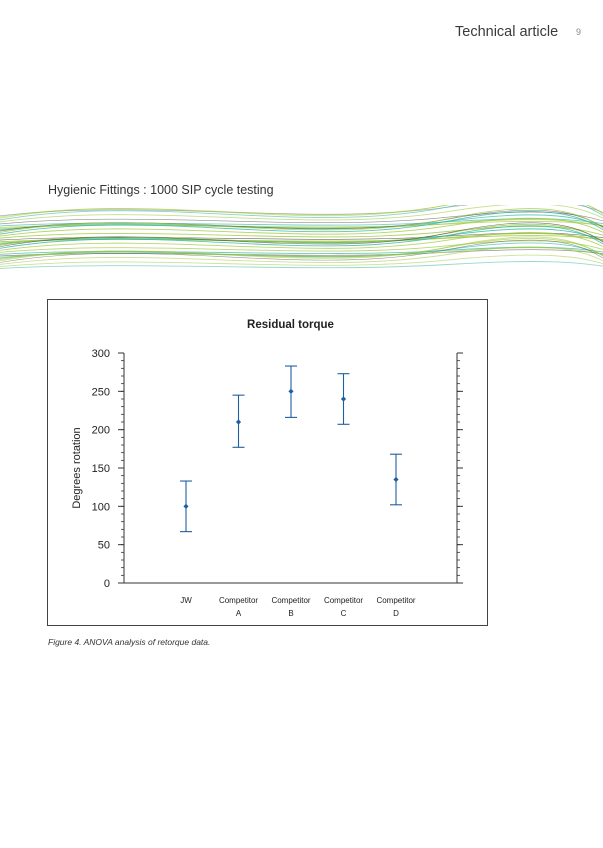 Image resolution: width=603 pixels, height=848 pixels. What do you see at coordinates (104, 546) in the screenshot?
I see `y-tick-label: 50` at bounding box center [104, 546].